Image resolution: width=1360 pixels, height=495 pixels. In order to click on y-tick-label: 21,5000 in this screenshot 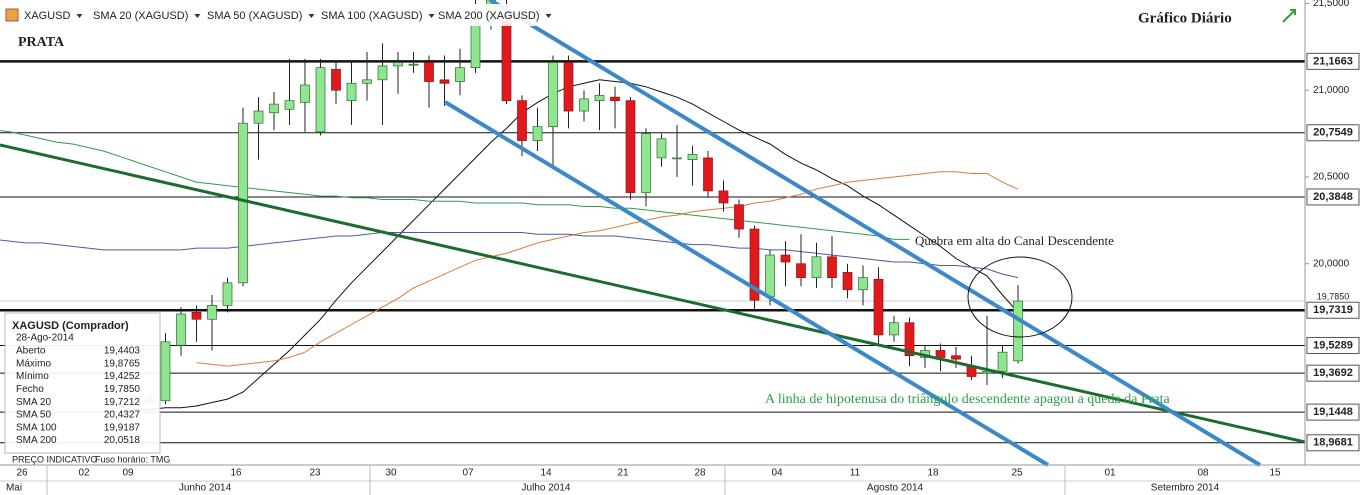, I will do `click(1331, 4)`.